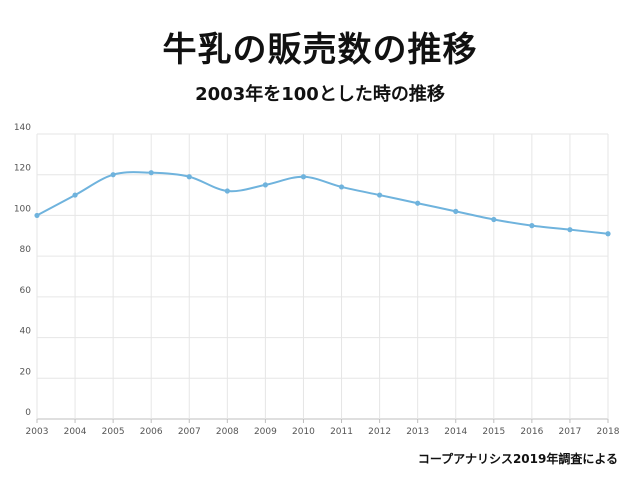 Image resolution: width=640 pixels, height=480 pixels. I want to click on x-tick-label: 2004, so click(75, 432).